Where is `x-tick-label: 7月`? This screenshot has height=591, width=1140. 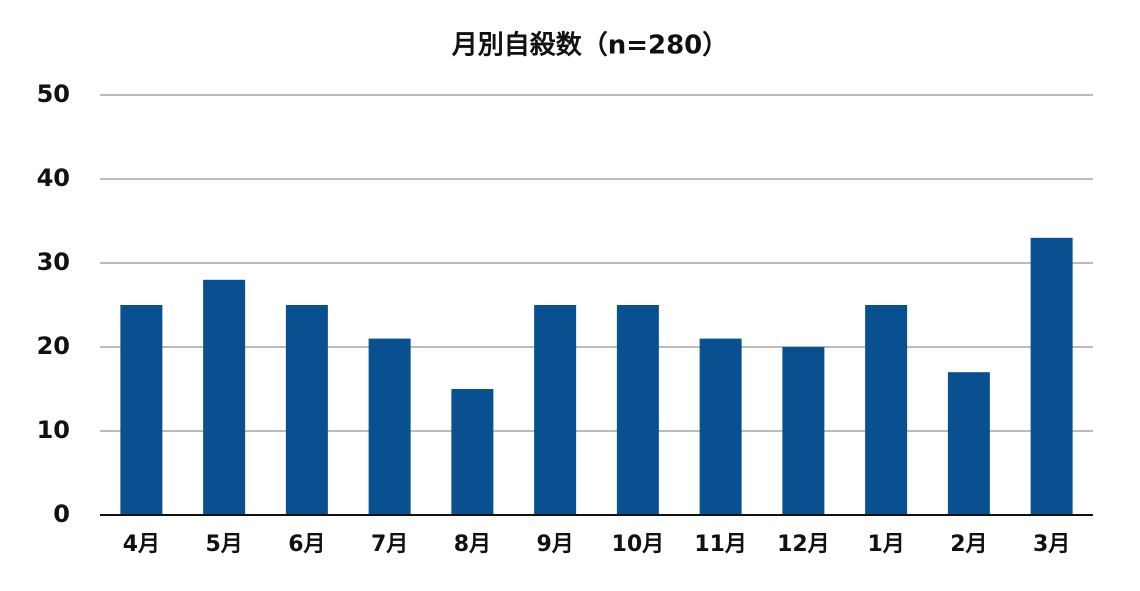
x-tick-label: 7月 is located at coordinates (389, 544).